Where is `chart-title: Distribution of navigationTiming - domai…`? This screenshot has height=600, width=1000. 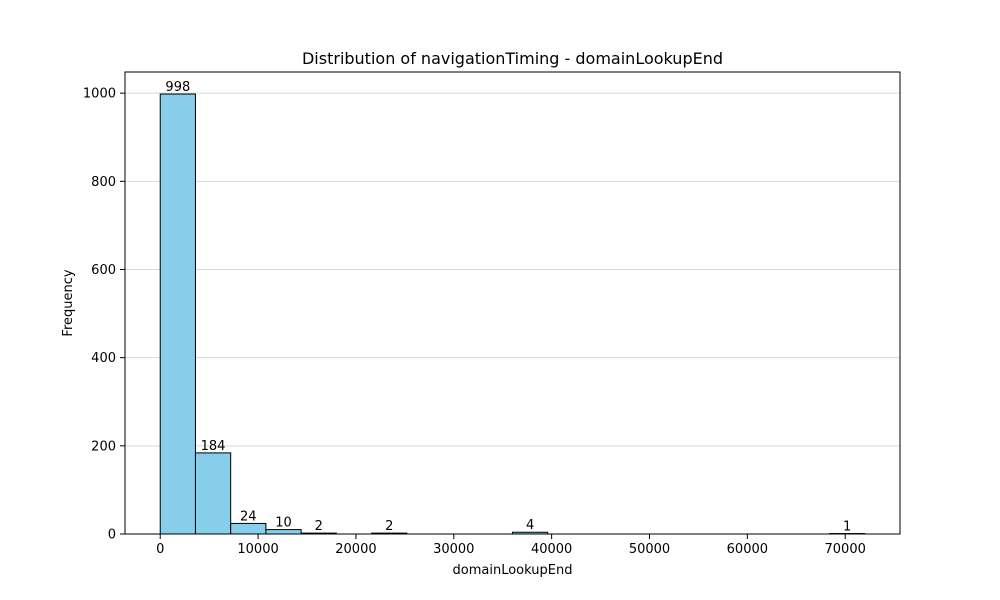 chart-title: Distribution of navigationTiming - domai… is located at coordinates (512, 58).